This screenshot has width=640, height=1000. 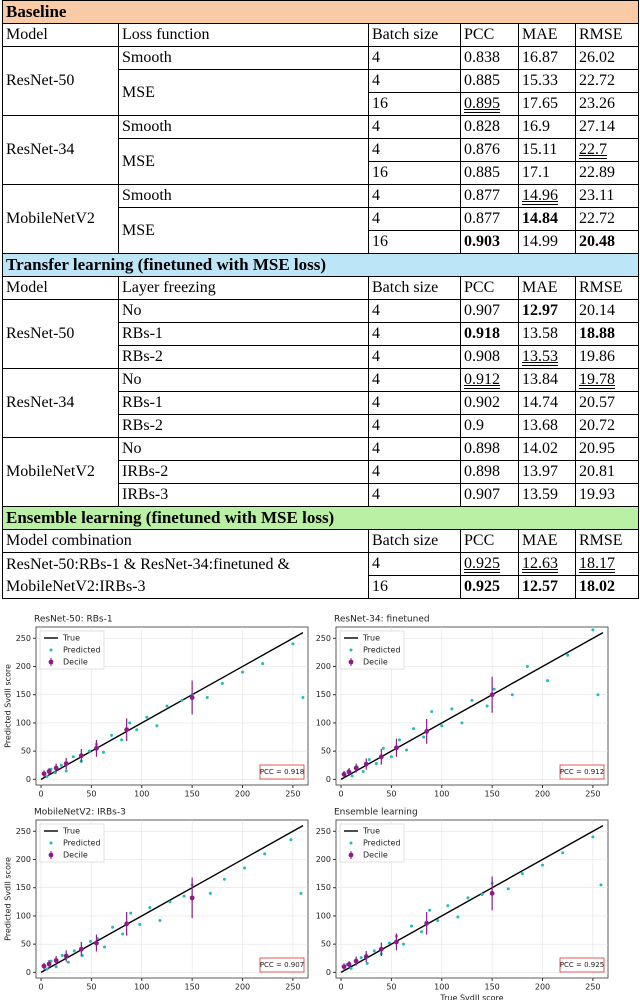 I want to click on y-tick-label: 0, so click(x=328, y=779).